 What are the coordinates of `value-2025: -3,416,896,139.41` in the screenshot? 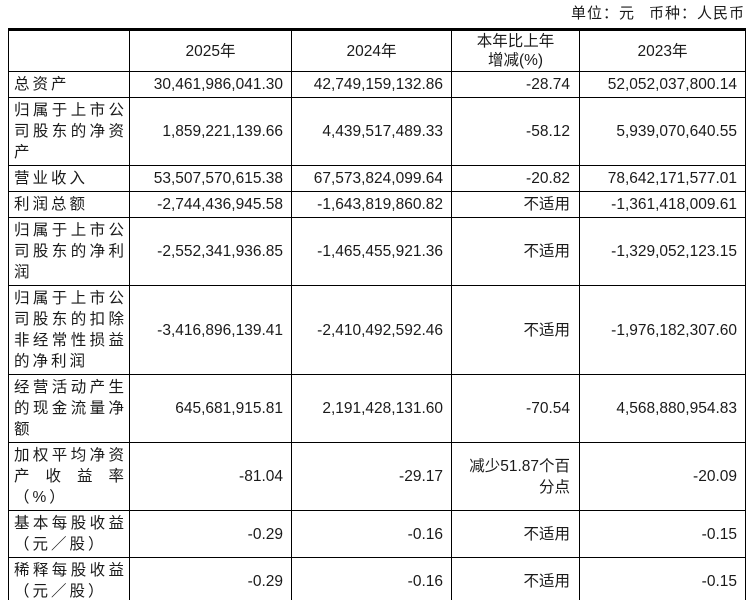 It's located at (210, 330).